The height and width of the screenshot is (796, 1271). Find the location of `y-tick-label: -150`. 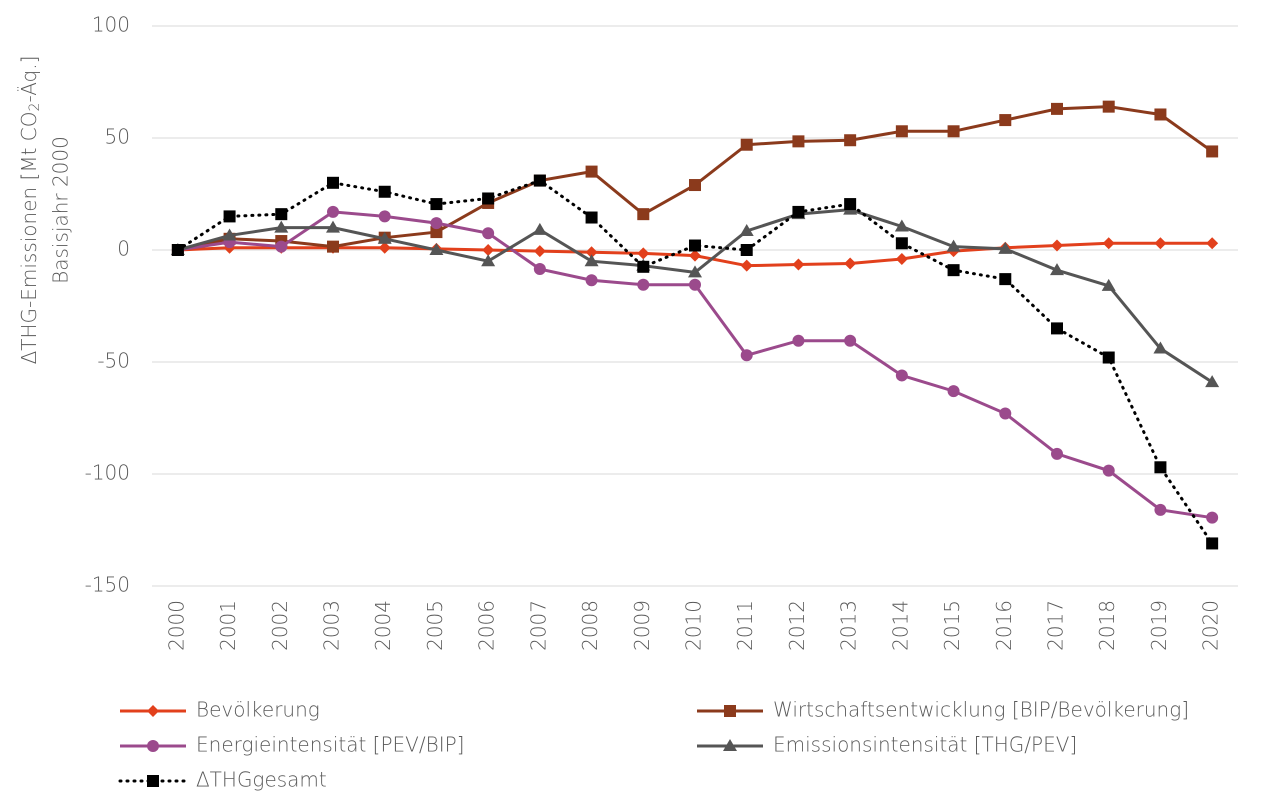

y-tick-label: -150 is located at coordinates (107, 585).